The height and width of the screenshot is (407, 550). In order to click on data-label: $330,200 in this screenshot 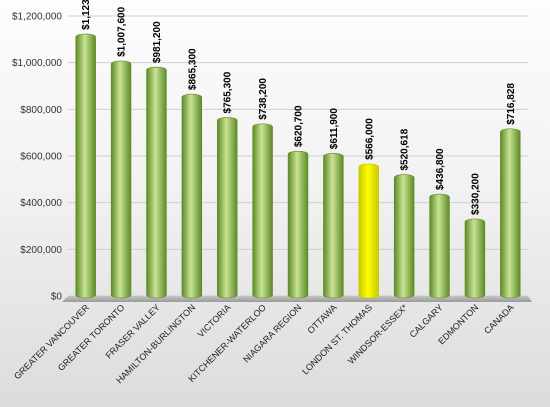, I will do `click(475, 194)`.